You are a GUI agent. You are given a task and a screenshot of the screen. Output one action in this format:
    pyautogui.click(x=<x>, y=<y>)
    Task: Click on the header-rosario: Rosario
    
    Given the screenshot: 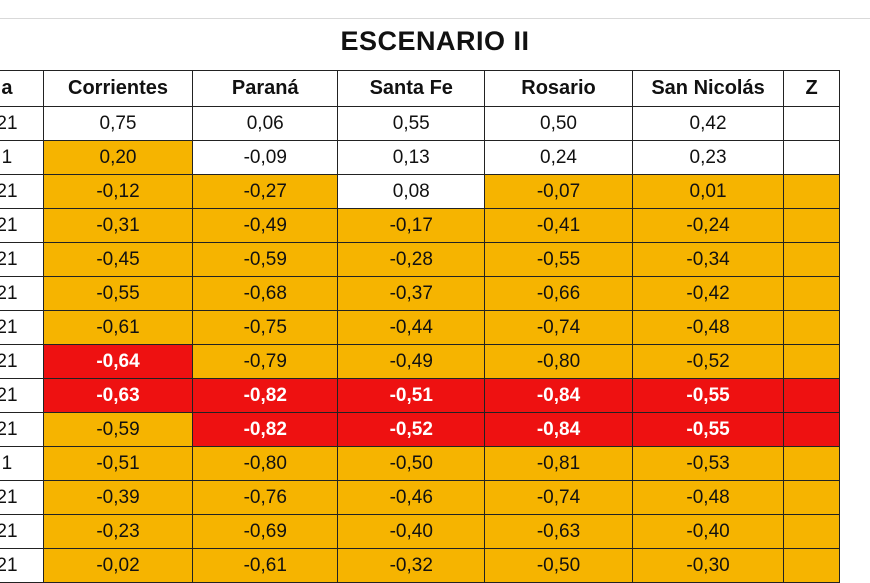 What is the action you would take?
    pyautogui.click(x=558, y=88)
    